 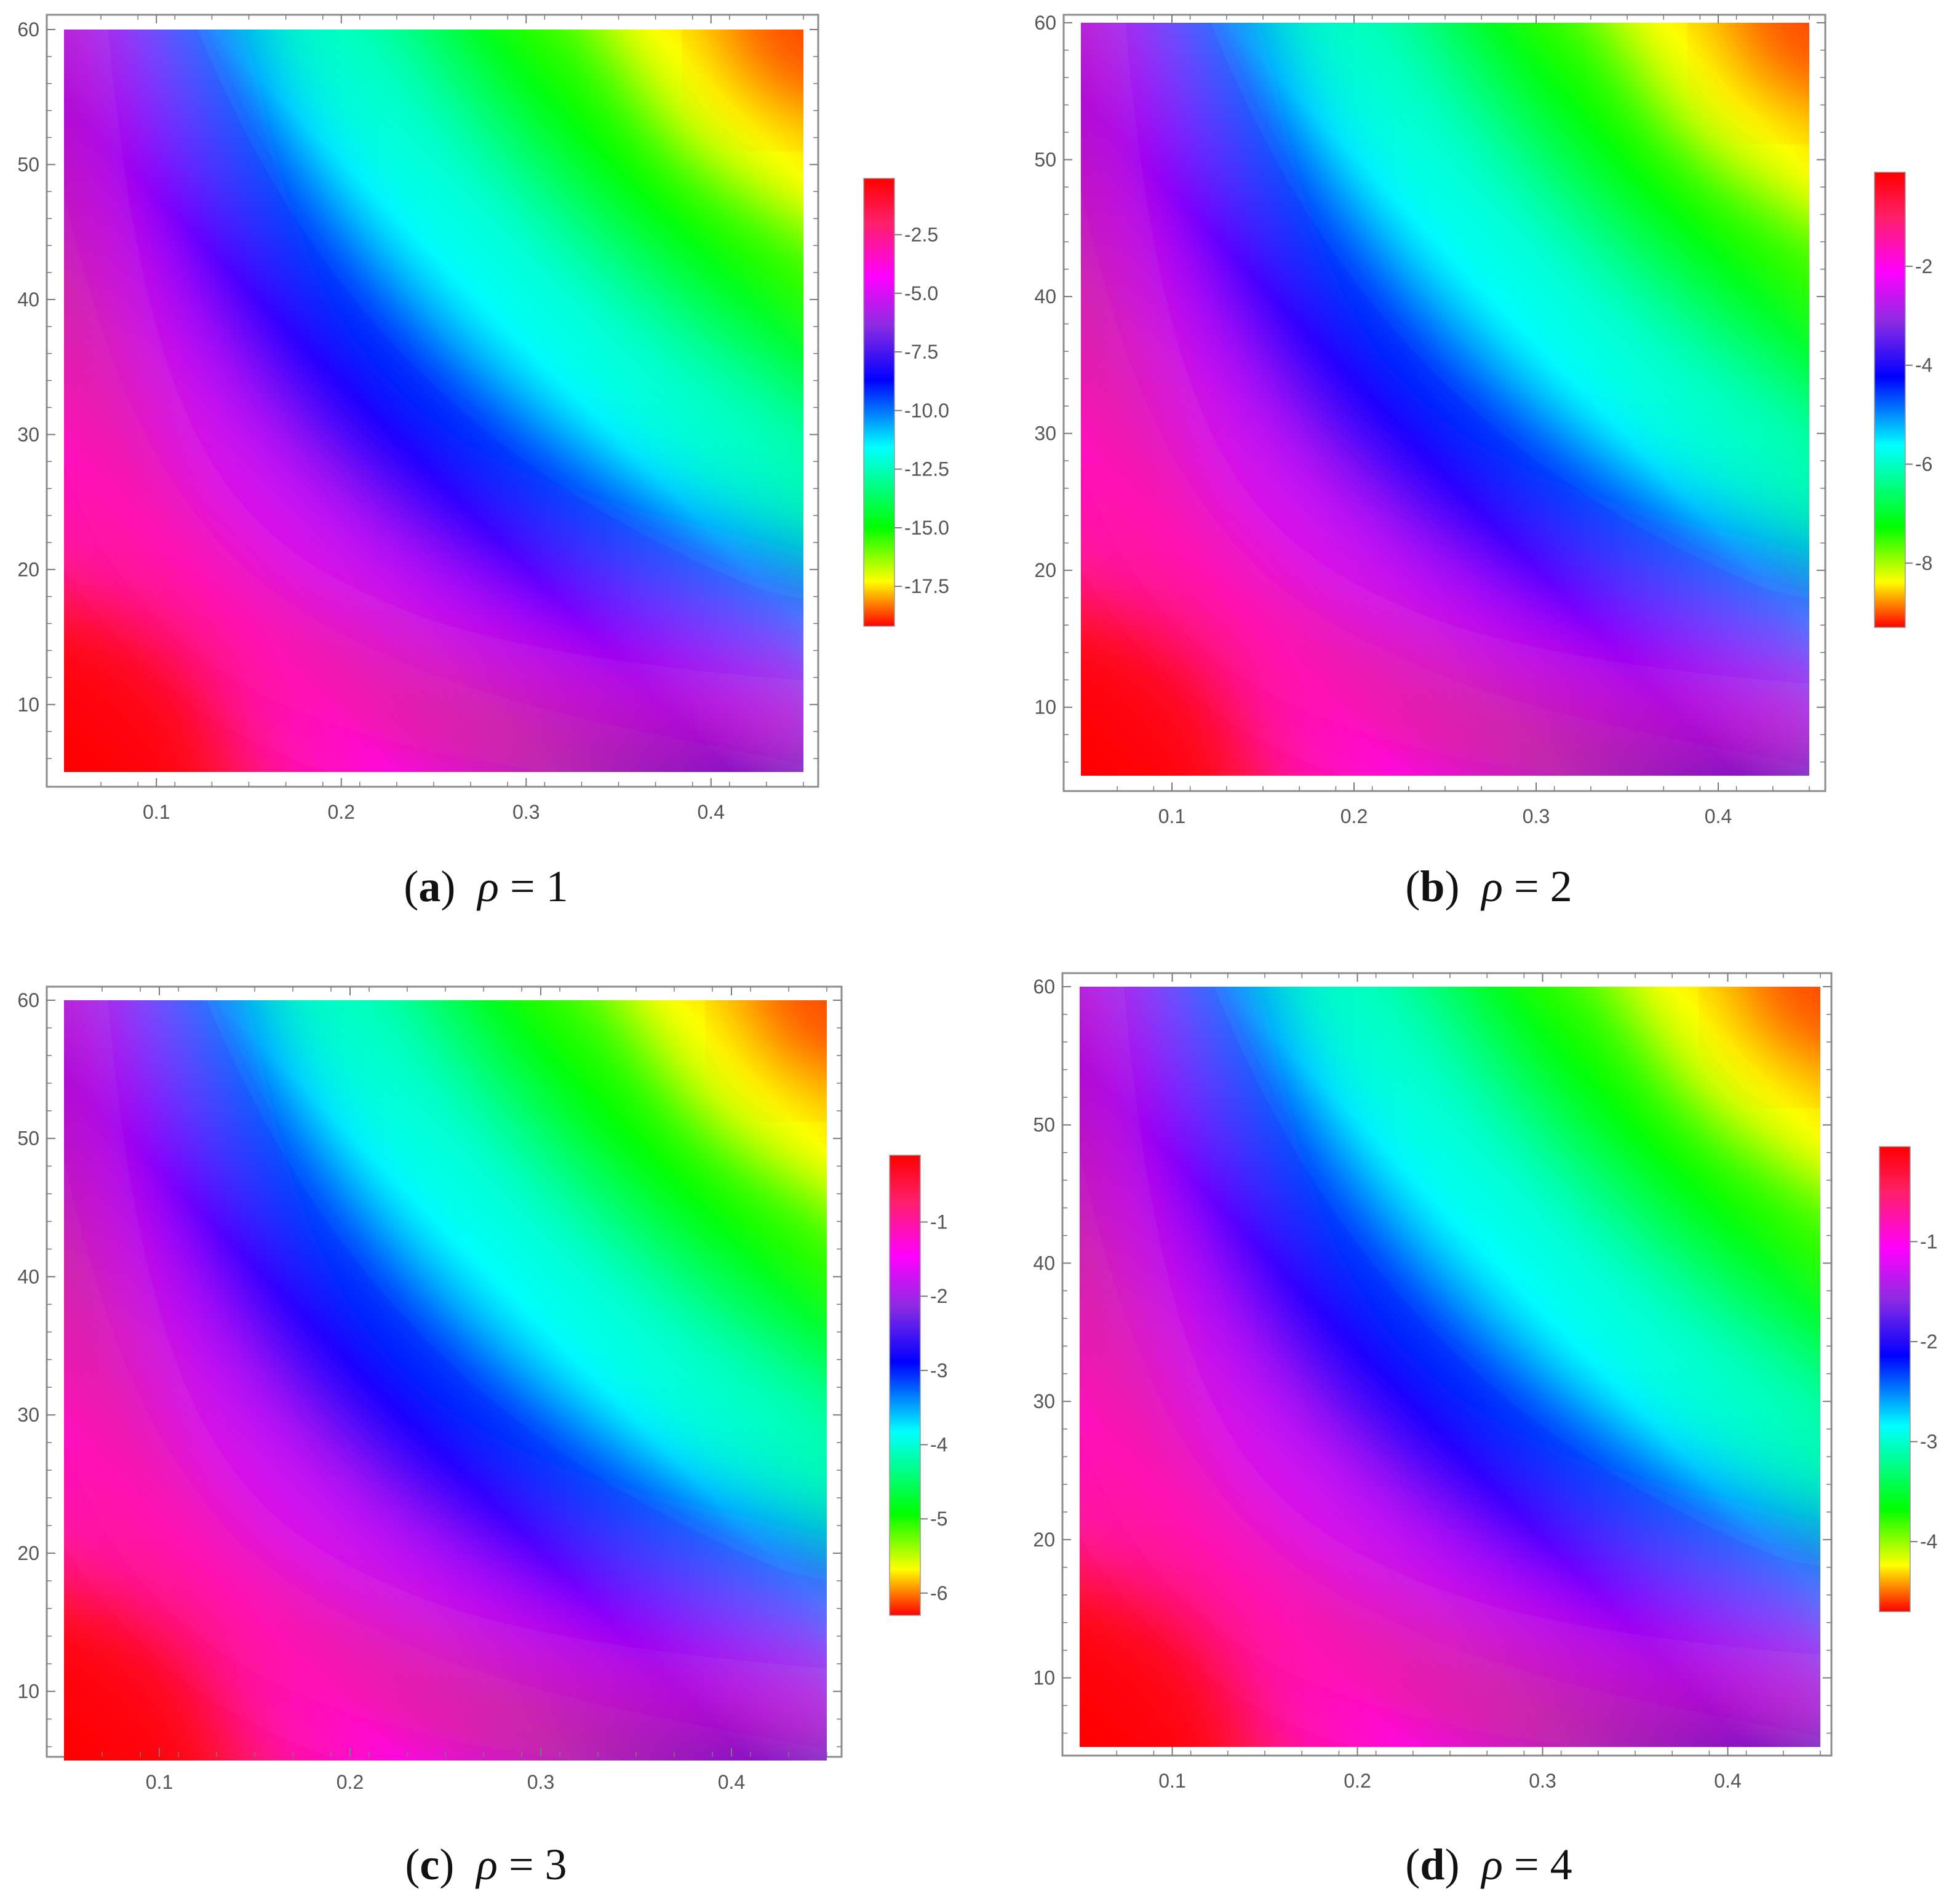 I want to click on legend-tick-label: -15.0, so click(x=926, y=528).